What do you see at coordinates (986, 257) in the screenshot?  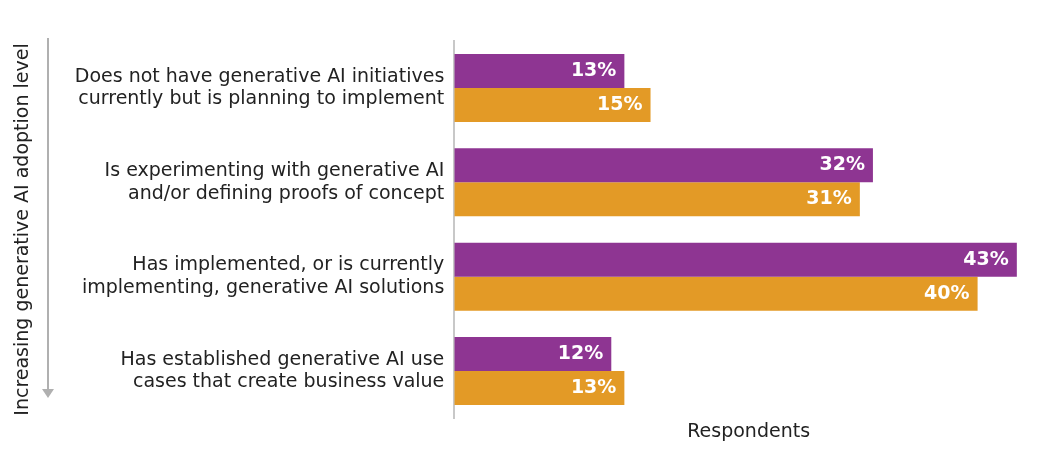 I see `data-label: 43%` at bounding box center [986, 257].